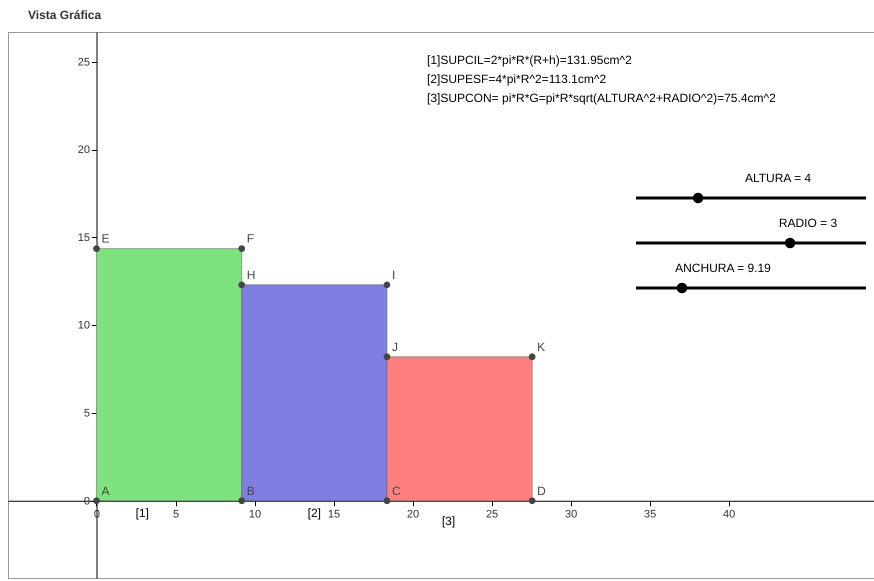  What do you see at coordinates (65, 15) in the screenshot?
I see `chart-title: Vista Gráfica` at bounding box center [65, 15].